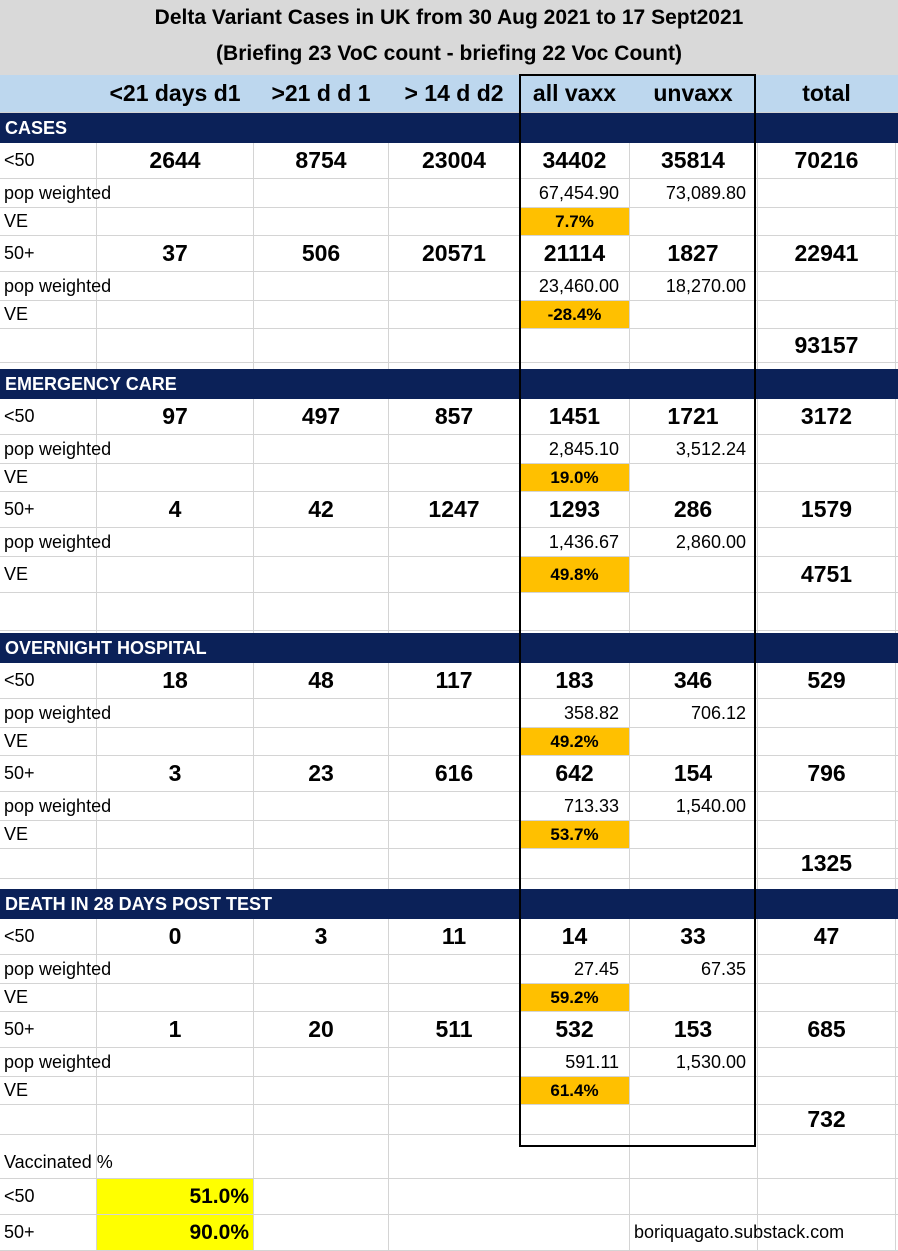 The image size is (898, 1251). What do you see at coordinates (574, 1090) in the screenshot?
I see `ve-value: 61.4%` at bounding box center [574, 1090].